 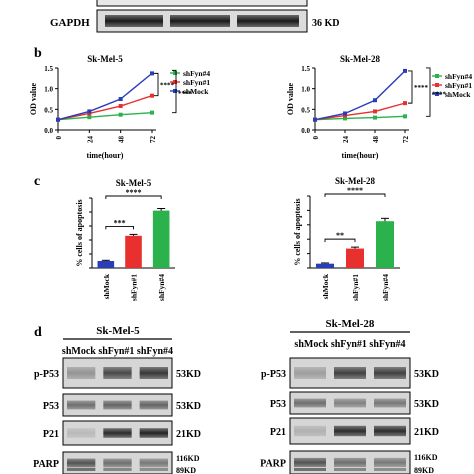 I want to click on gapdh-blot: GAPDH 36 KD, so click(x=195, y=16).